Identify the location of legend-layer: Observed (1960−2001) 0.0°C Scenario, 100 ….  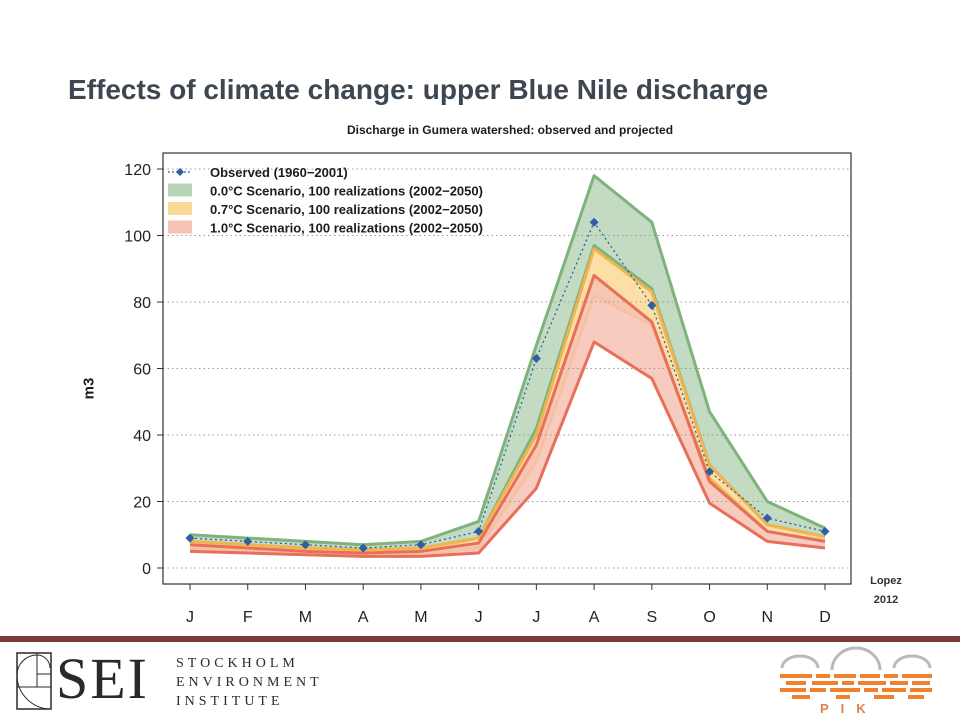
(325, 200).